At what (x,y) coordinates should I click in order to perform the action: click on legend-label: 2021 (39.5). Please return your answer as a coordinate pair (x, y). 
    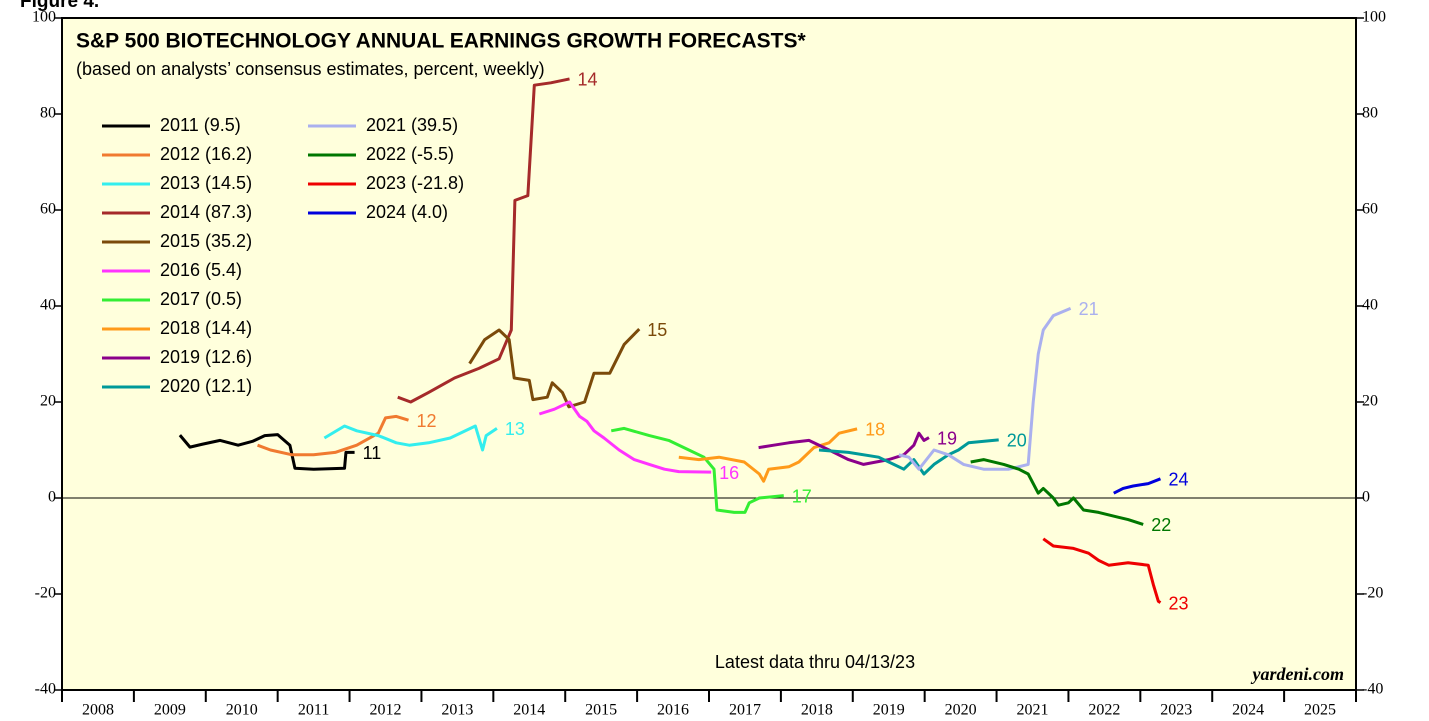
    Looking at the image, I should click on (412, 125).